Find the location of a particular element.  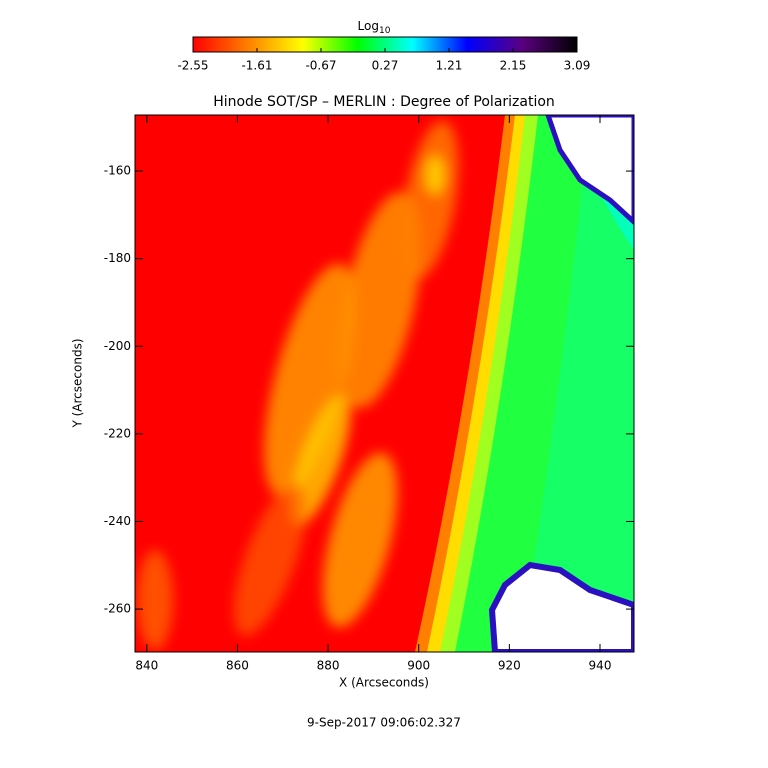

x-tick-label: 920 is located at coordinates (509, 666).